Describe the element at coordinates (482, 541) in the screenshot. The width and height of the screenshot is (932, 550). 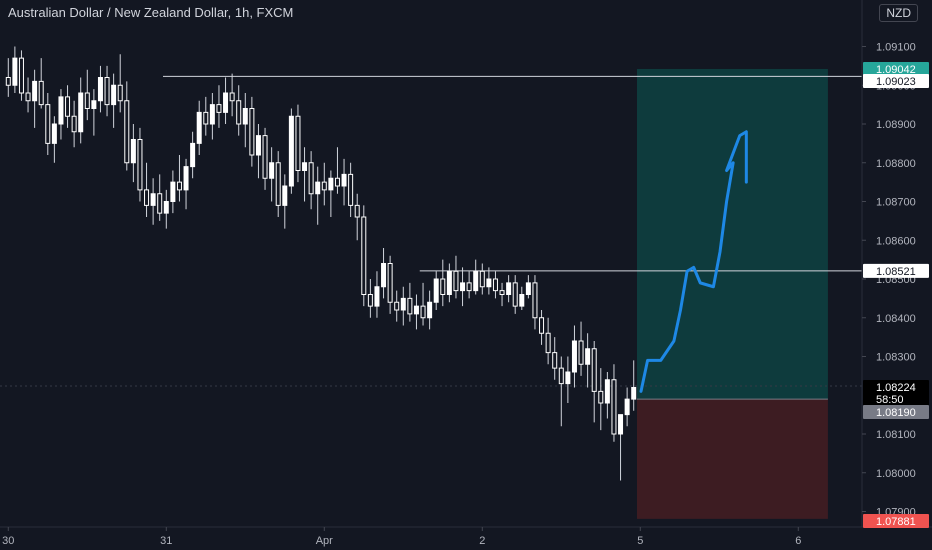
I see `time-tick-label: 2` at that location.